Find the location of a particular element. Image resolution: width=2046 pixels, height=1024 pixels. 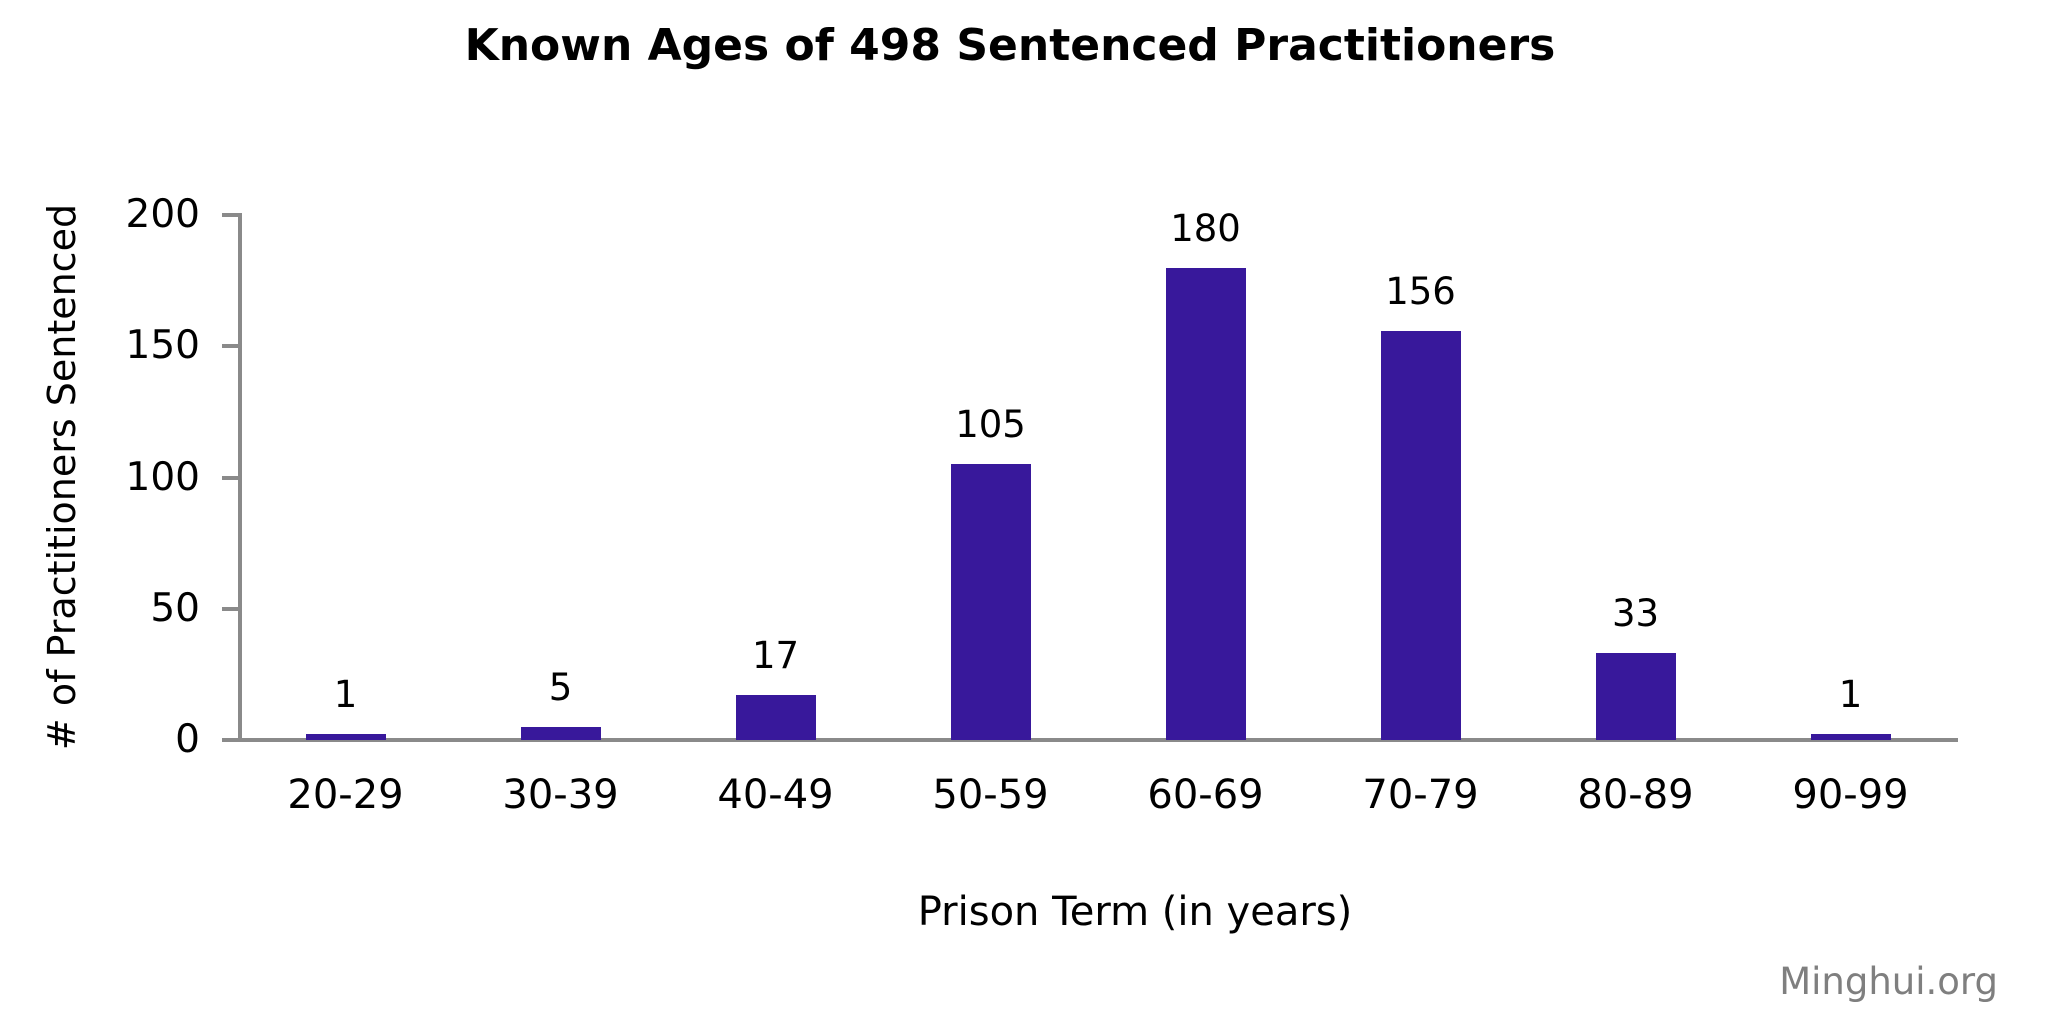

x-axis-title: Prison Term (in years) is located at coordinates (1135, 912).